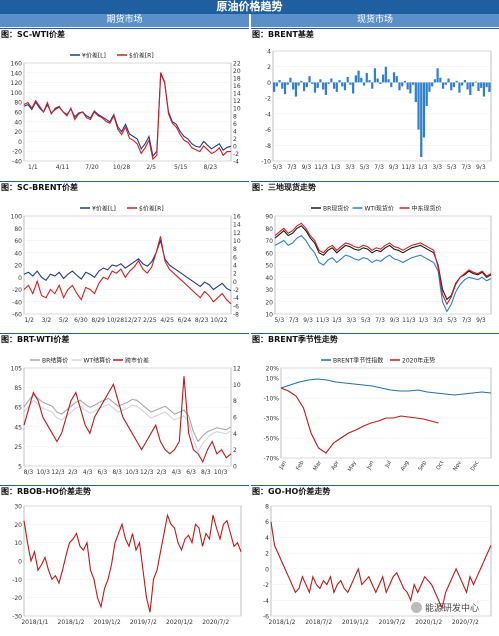 The image size is (499, 636). Describe the element at coordinates (33, 34) in the screenshot. I see `panel-title: 图：SC-WTI价差` at that location.